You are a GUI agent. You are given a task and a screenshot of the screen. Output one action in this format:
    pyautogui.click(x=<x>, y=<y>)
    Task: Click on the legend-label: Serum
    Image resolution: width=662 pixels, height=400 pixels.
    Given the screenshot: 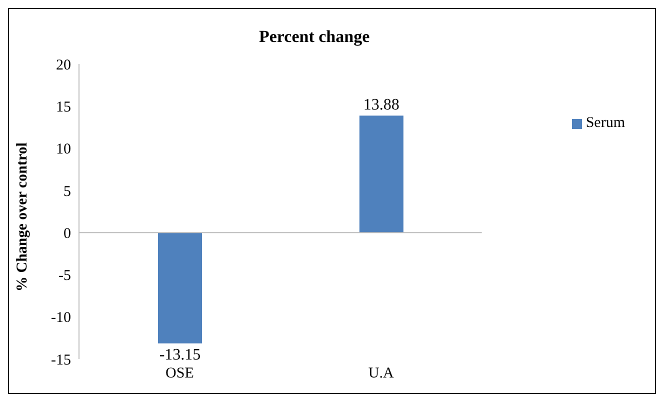 What is the action you would take?
    pyautogui.click(x=605, y=123)
    